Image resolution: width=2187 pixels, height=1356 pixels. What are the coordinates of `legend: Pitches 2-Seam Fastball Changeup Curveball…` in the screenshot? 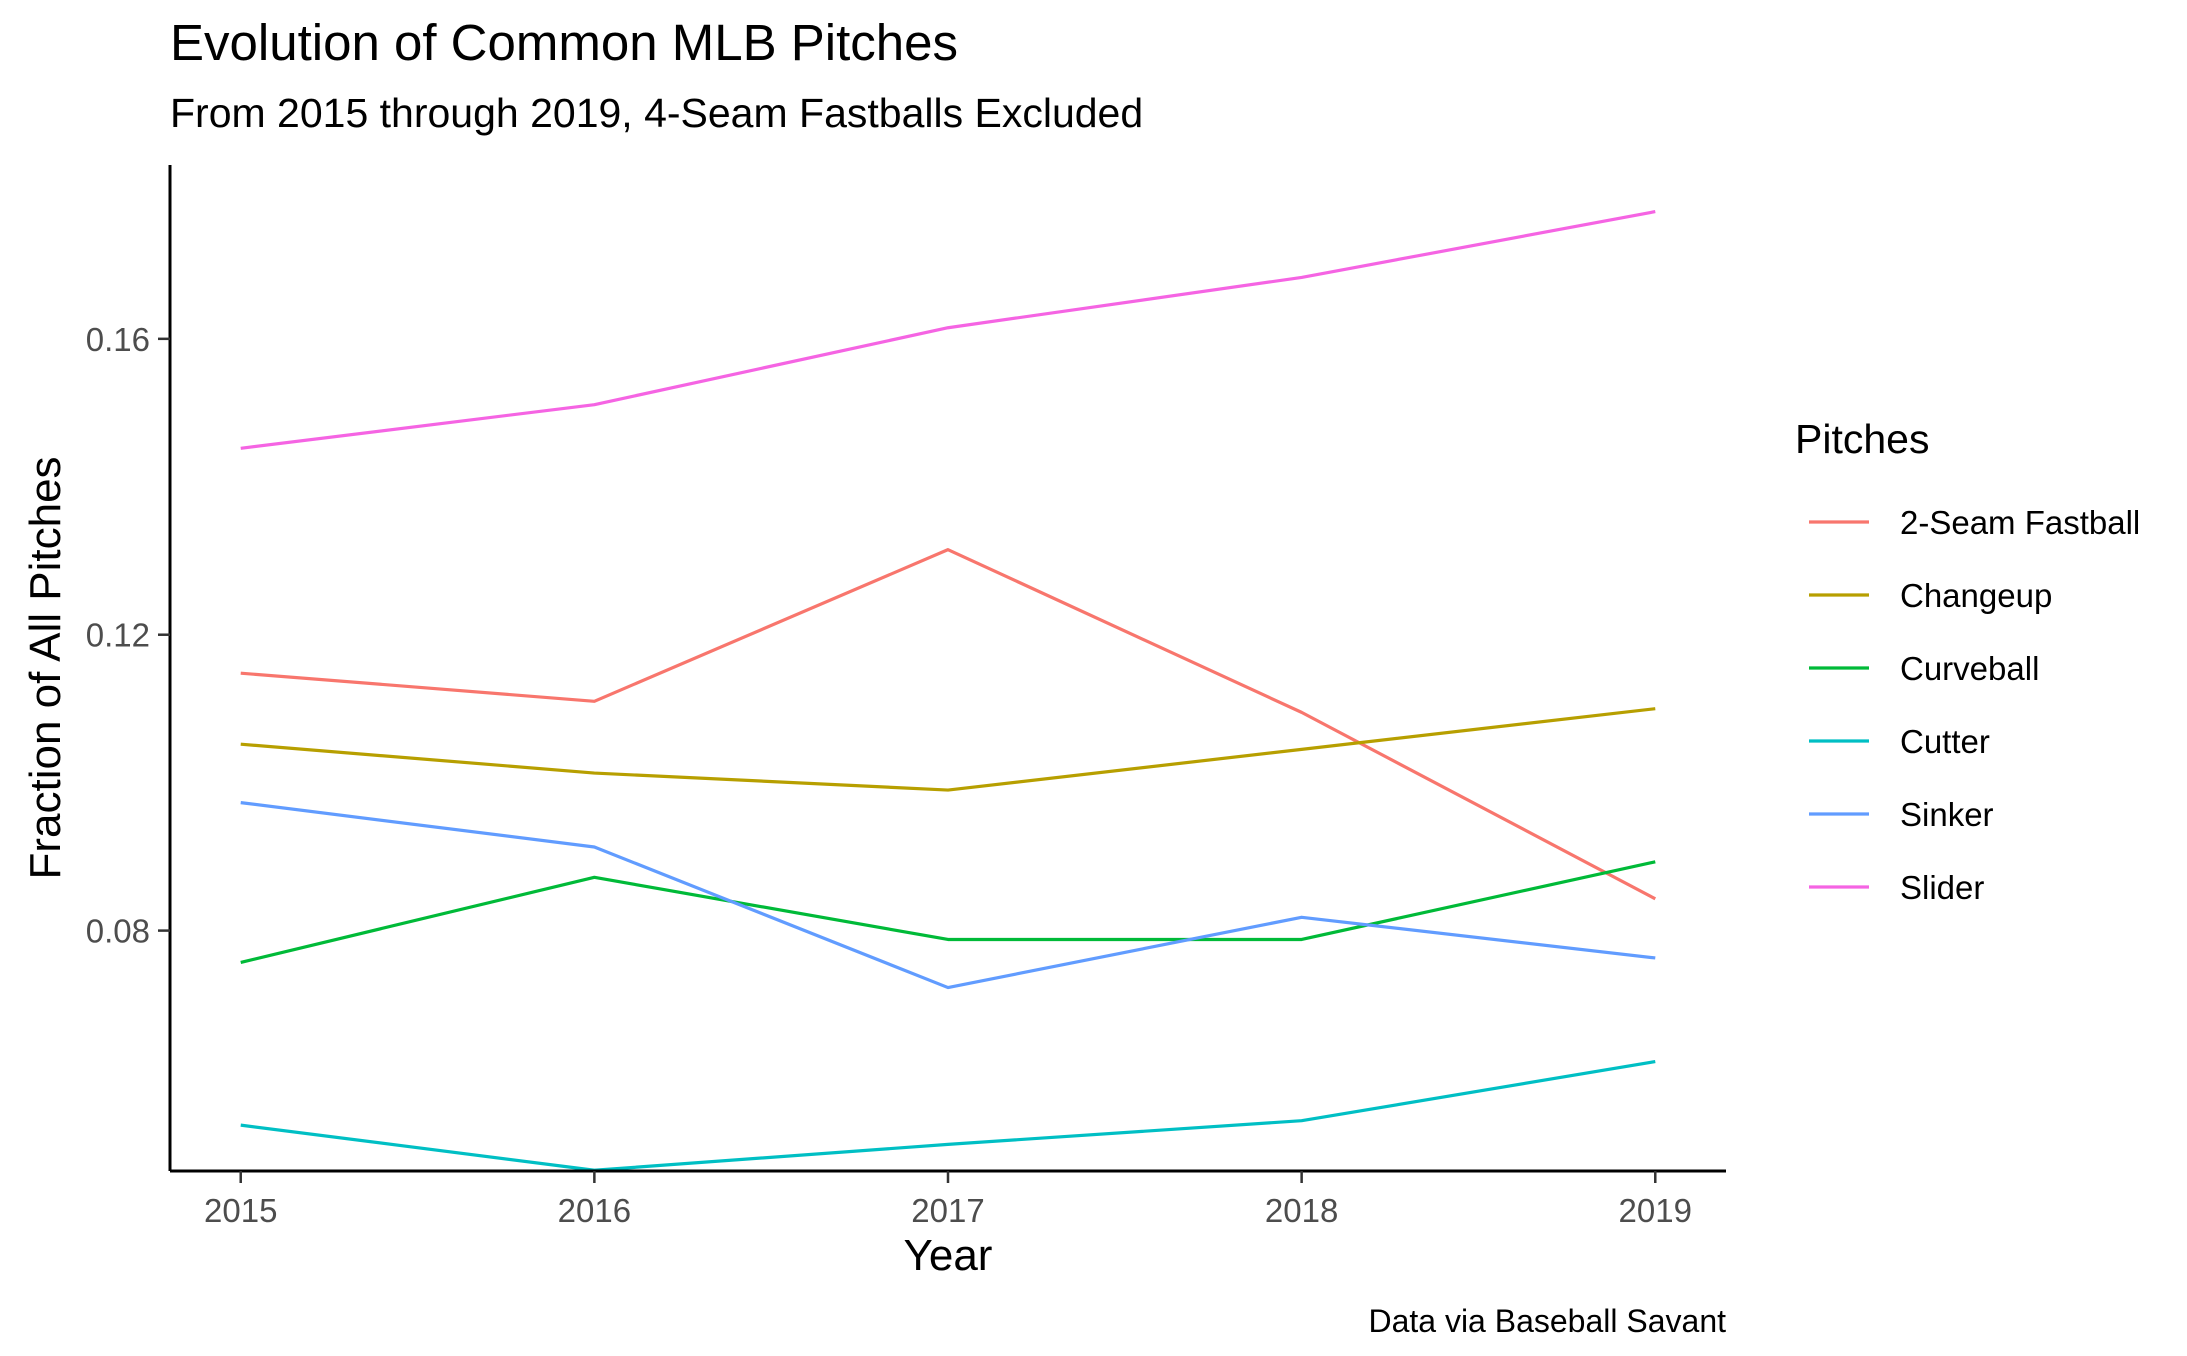 It's located at (1967, 661).